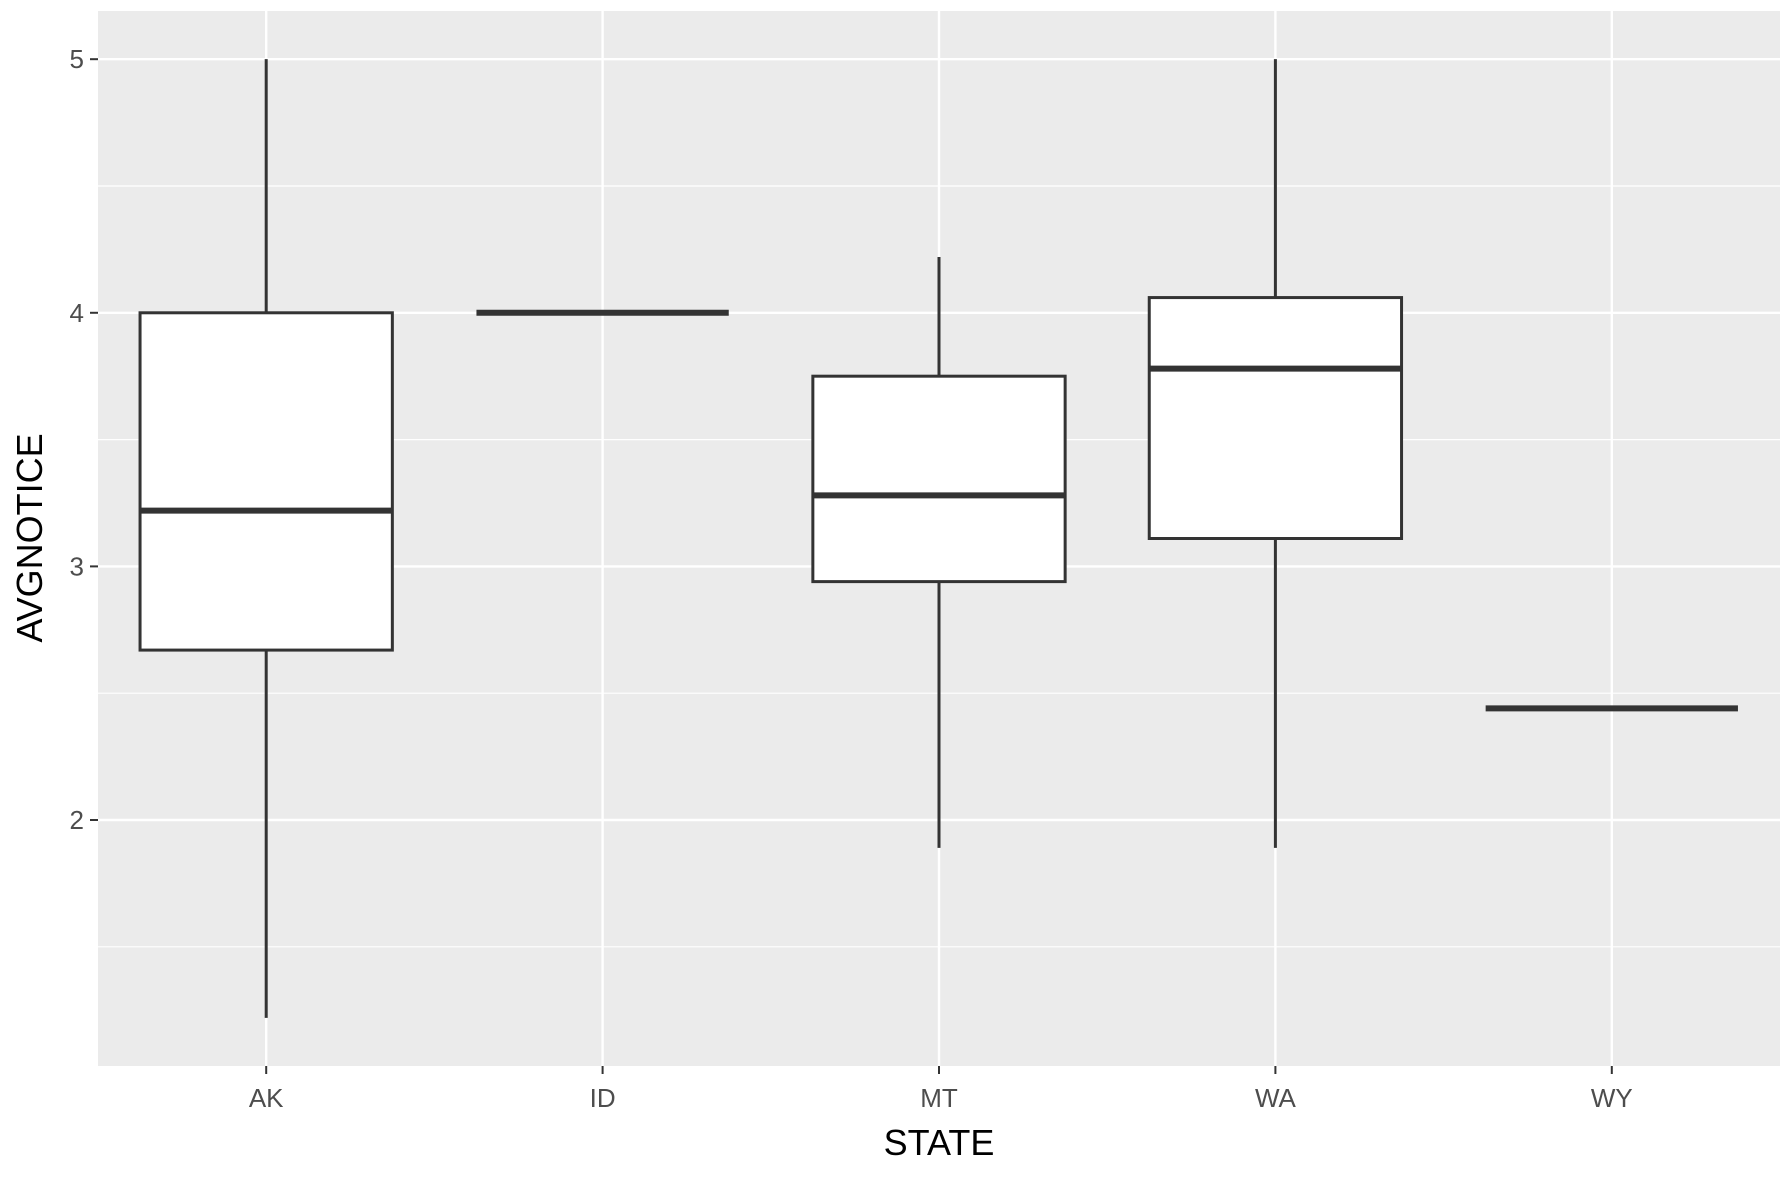 The image size is (1786, 1179). Describe the element at coordinates (1276, 1098) in the screenshot. I see `x-tick-label: WA` at that location.